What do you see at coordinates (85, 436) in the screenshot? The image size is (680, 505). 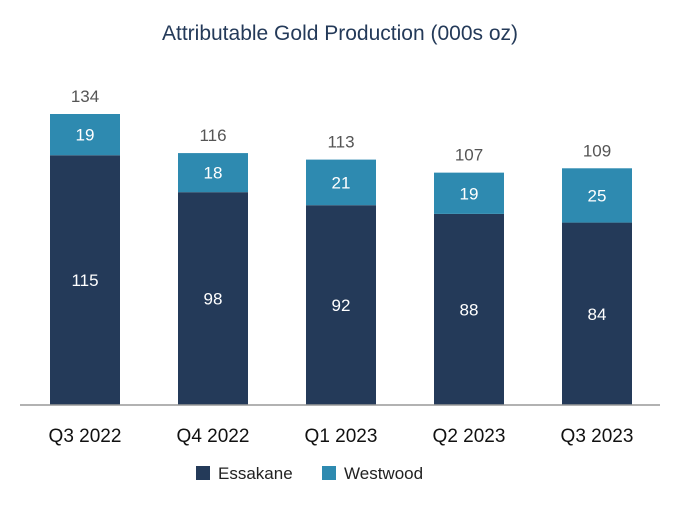 I see `x-tick-label: Q3 2022` at bounding box center [85, 436].